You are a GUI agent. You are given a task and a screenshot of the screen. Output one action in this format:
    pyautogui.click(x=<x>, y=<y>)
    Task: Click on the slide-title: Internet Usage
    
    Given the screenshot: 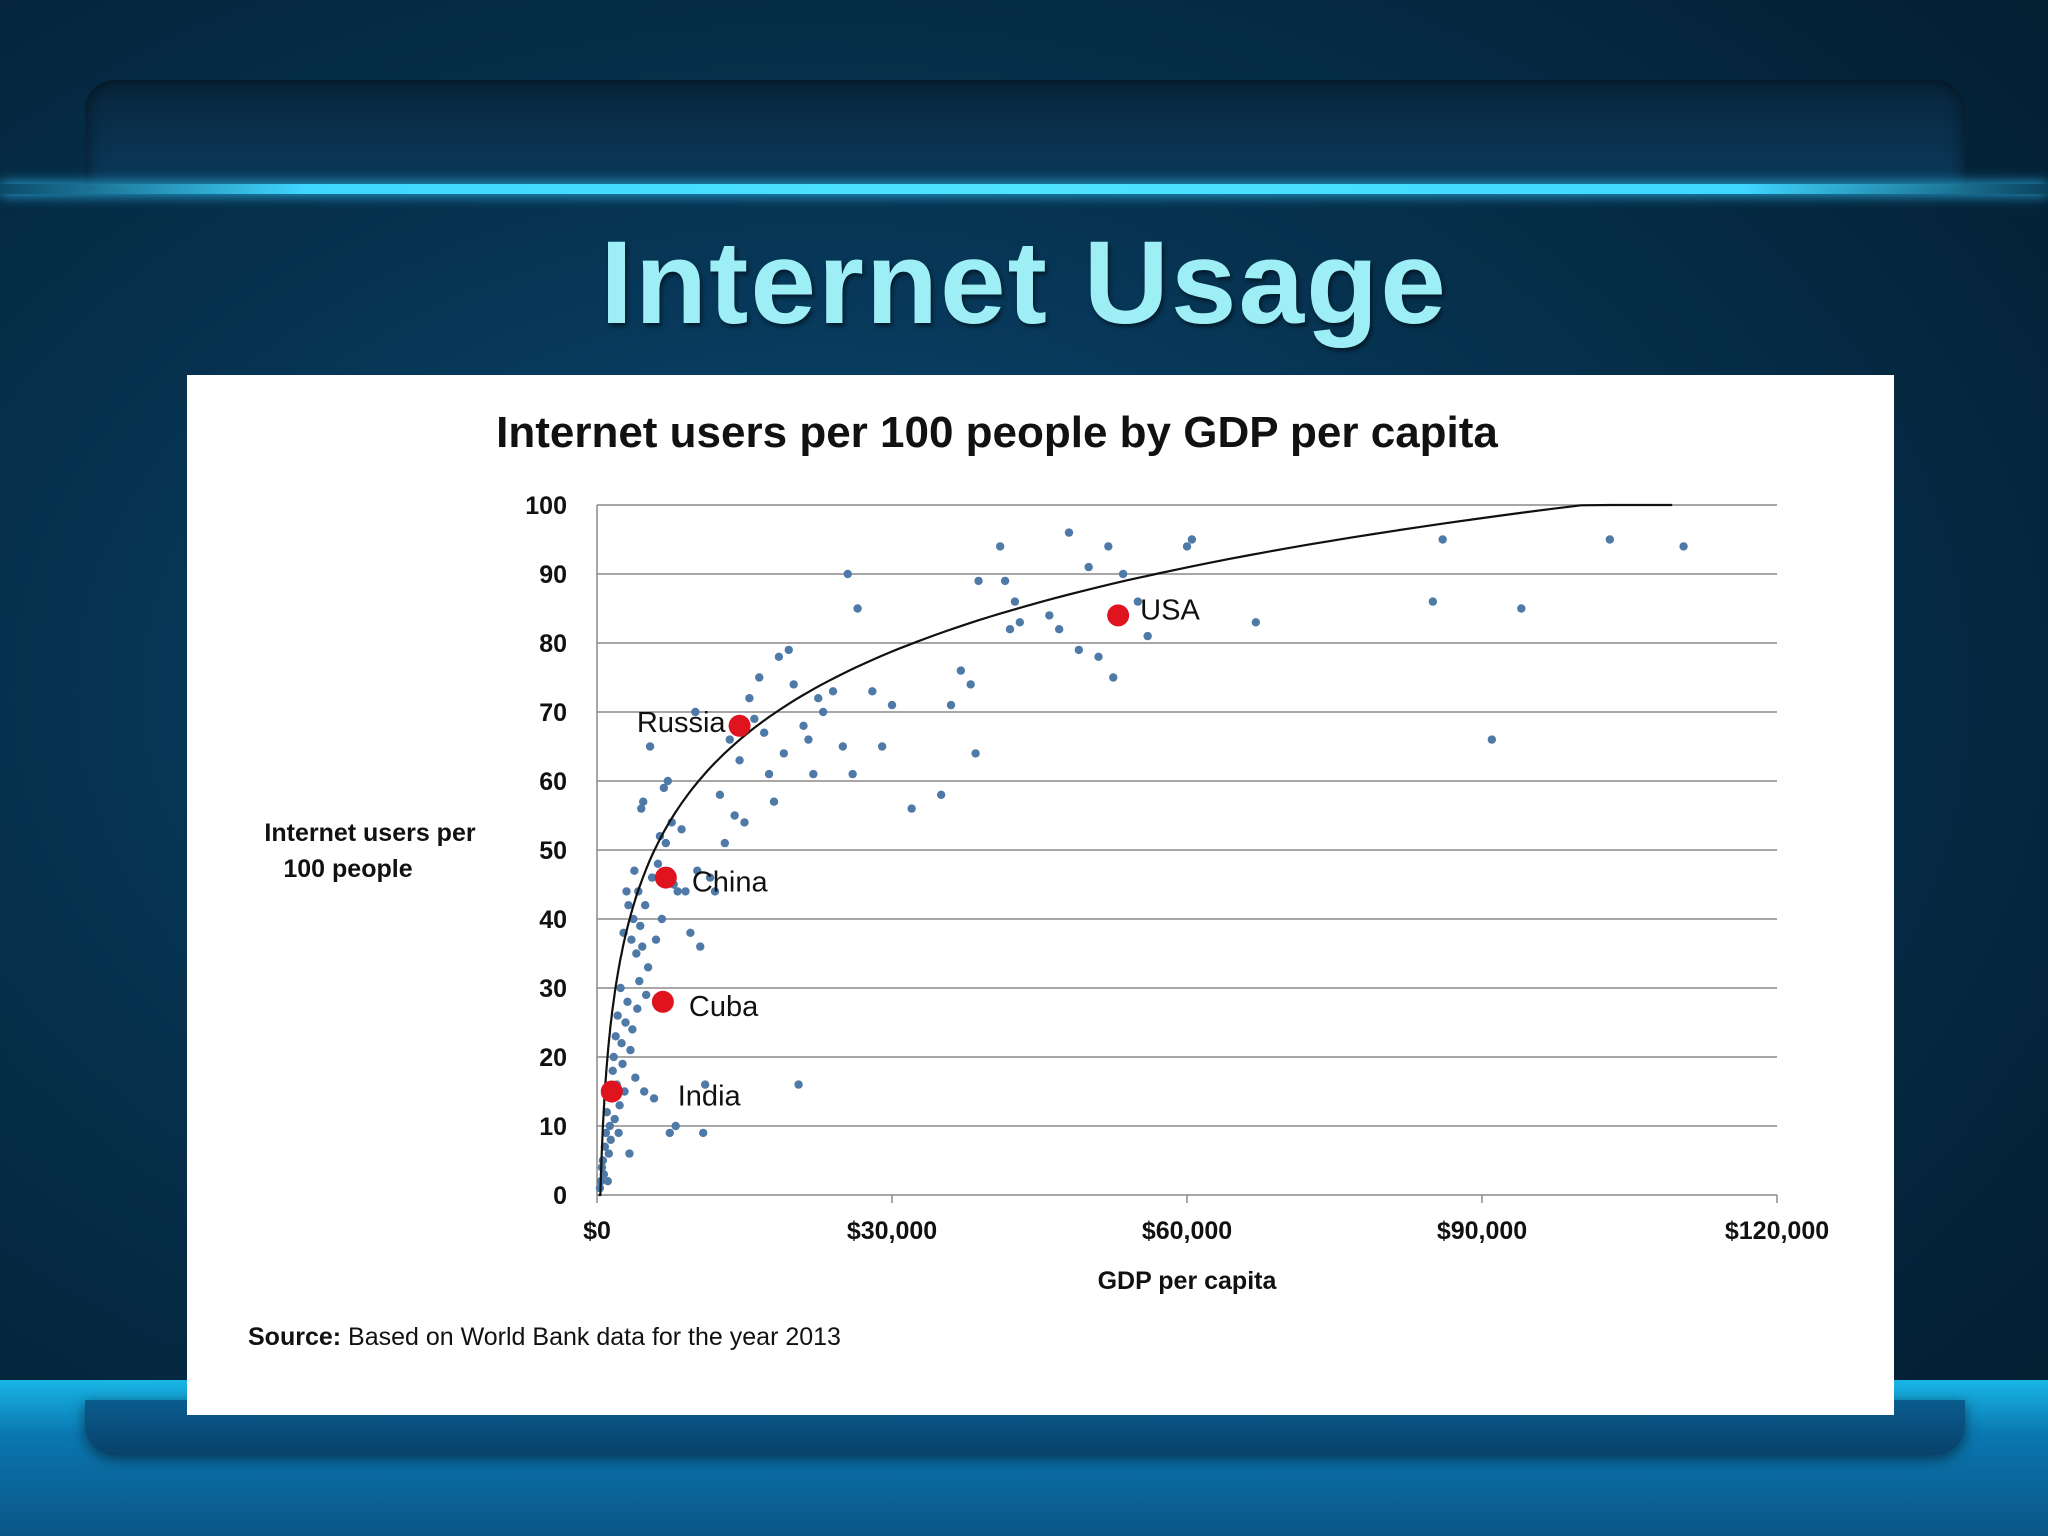 What is the action you would take?
    pyautogui.click(x=1024, y=283)
    